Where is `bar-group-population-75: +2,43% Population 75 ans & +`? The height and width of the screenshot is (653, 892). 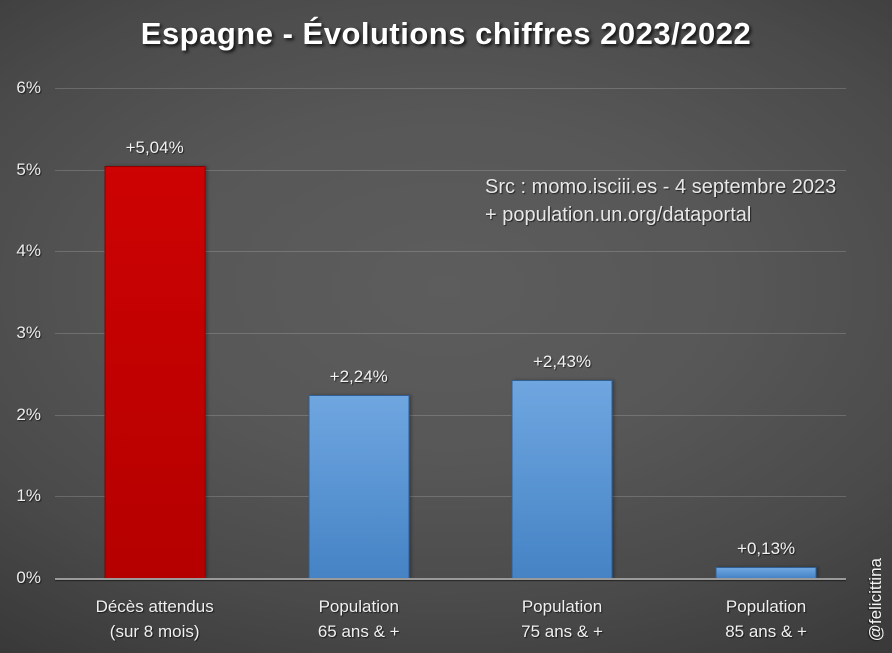
bar-group-population-75: +2,43% Population 75 ans & + is located at coordinates (562, 364).